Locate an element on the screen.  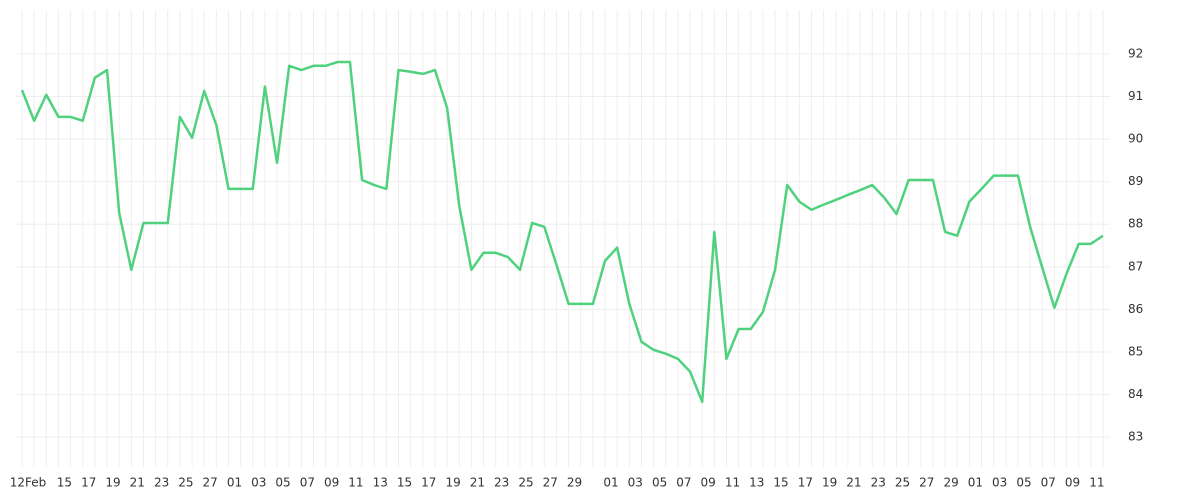
y-tick-label: 90 is located at coordinates (1135, 139).